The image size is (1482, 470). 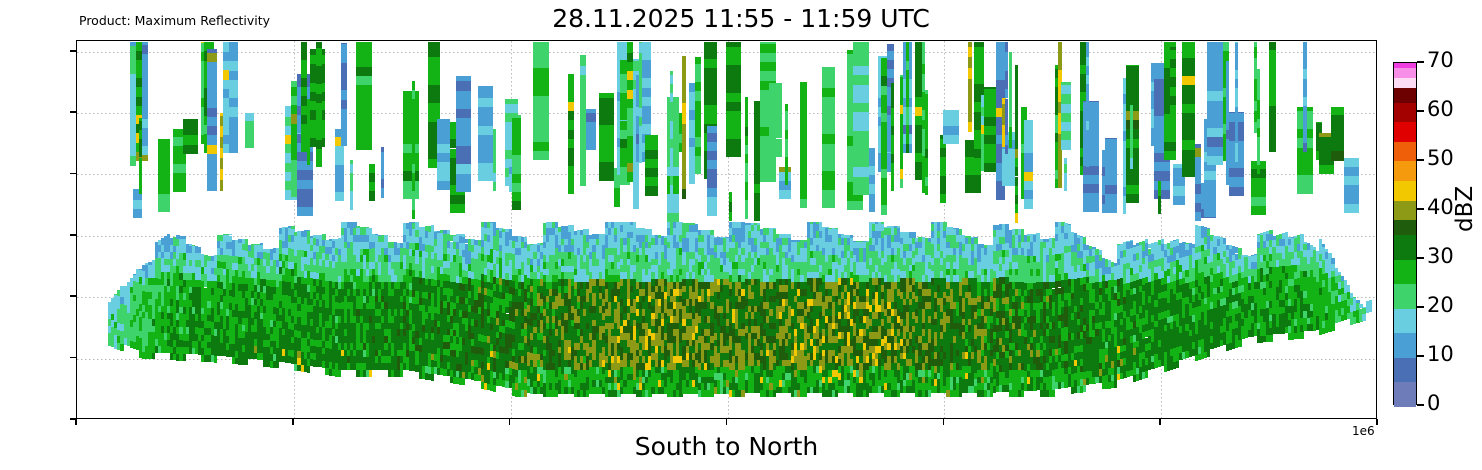 What do you see at coordinates (1440, 256) in the screenshot?
I see `colorbar-tick-label: 30` at bounding box center [1440, 256].